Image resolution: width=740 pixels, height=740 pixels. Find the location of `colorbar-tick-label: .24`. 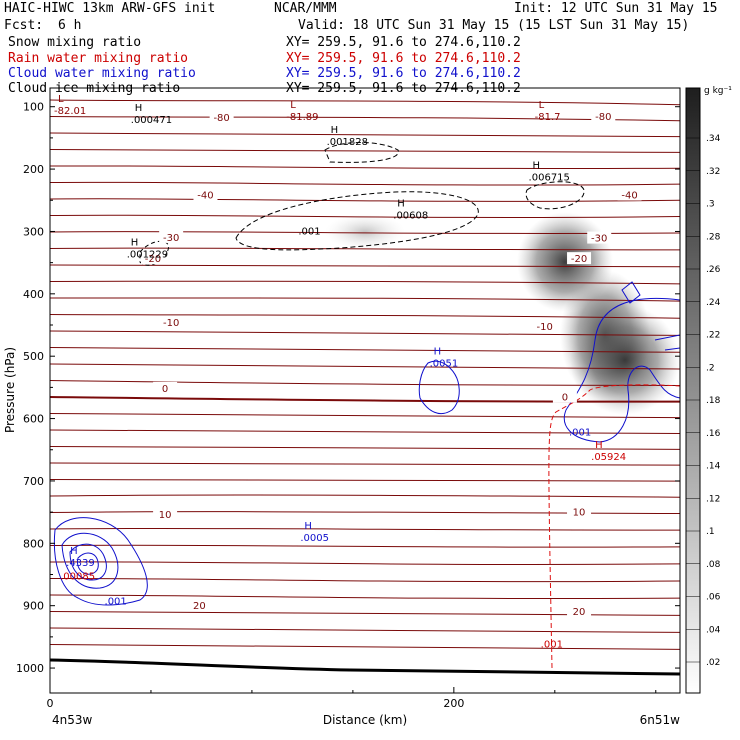

colorbar-tick-label: .24 is located at coordinates (713, 303).